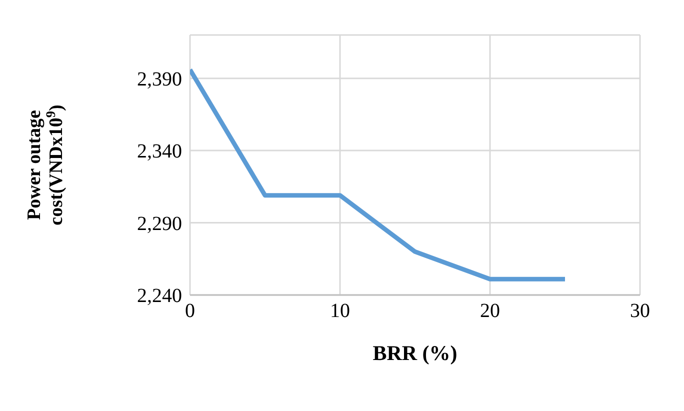 The image size is (684, 411). What do you see at coordinates (159, 296) in the screenshot?
I see `y-tick-label: 2,240` at bounding box center [159, 296].